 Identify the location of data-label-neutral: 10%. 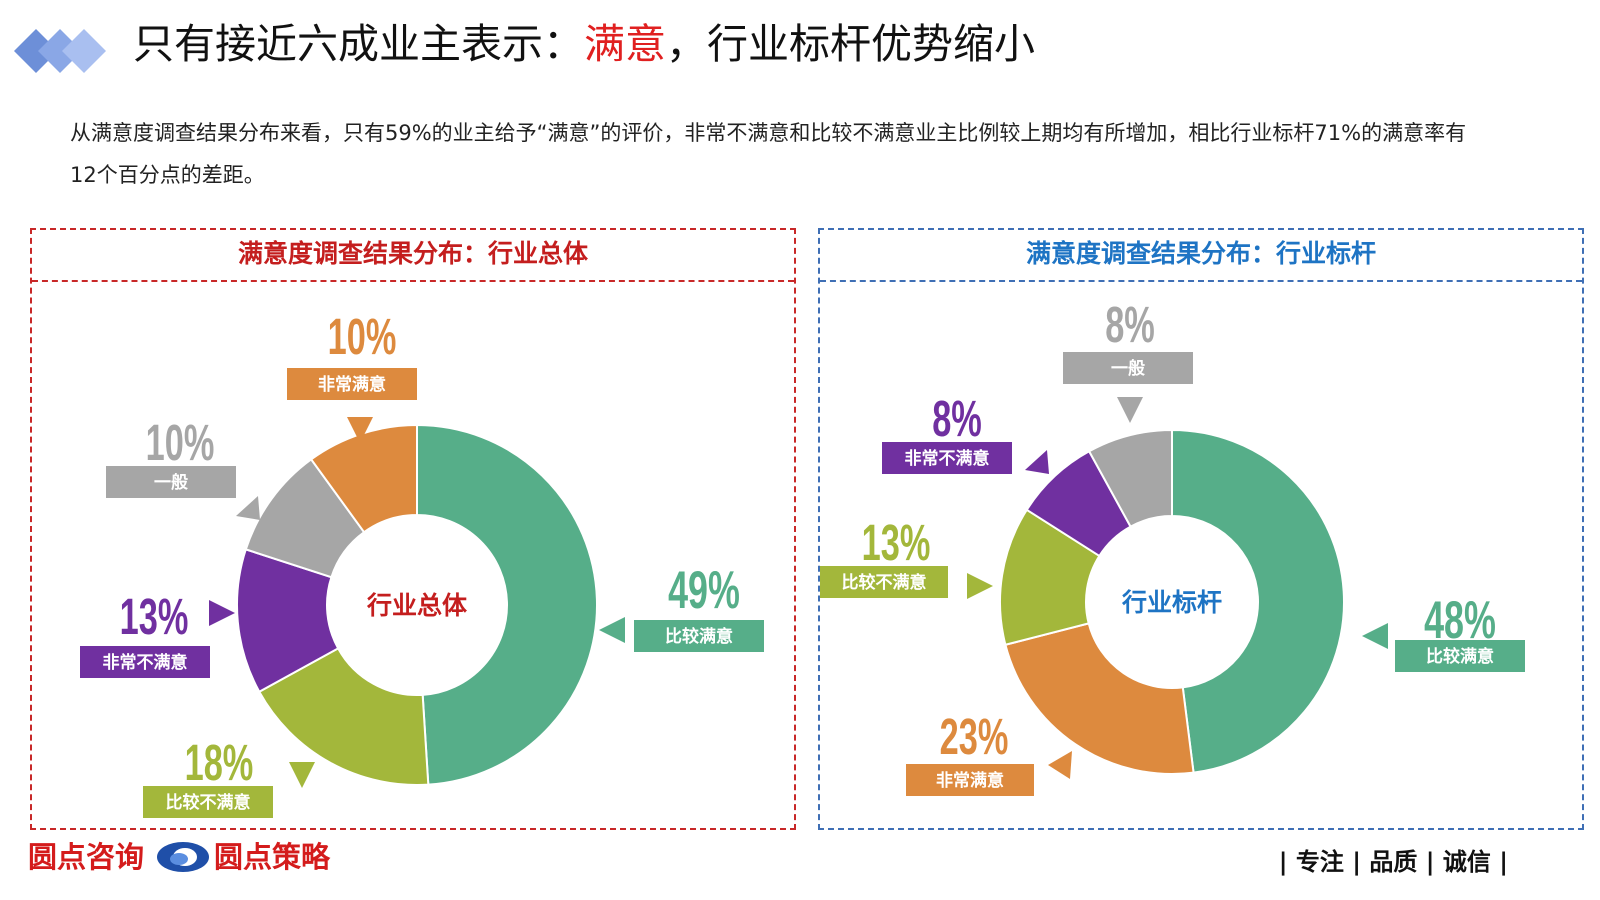
(180, 444).